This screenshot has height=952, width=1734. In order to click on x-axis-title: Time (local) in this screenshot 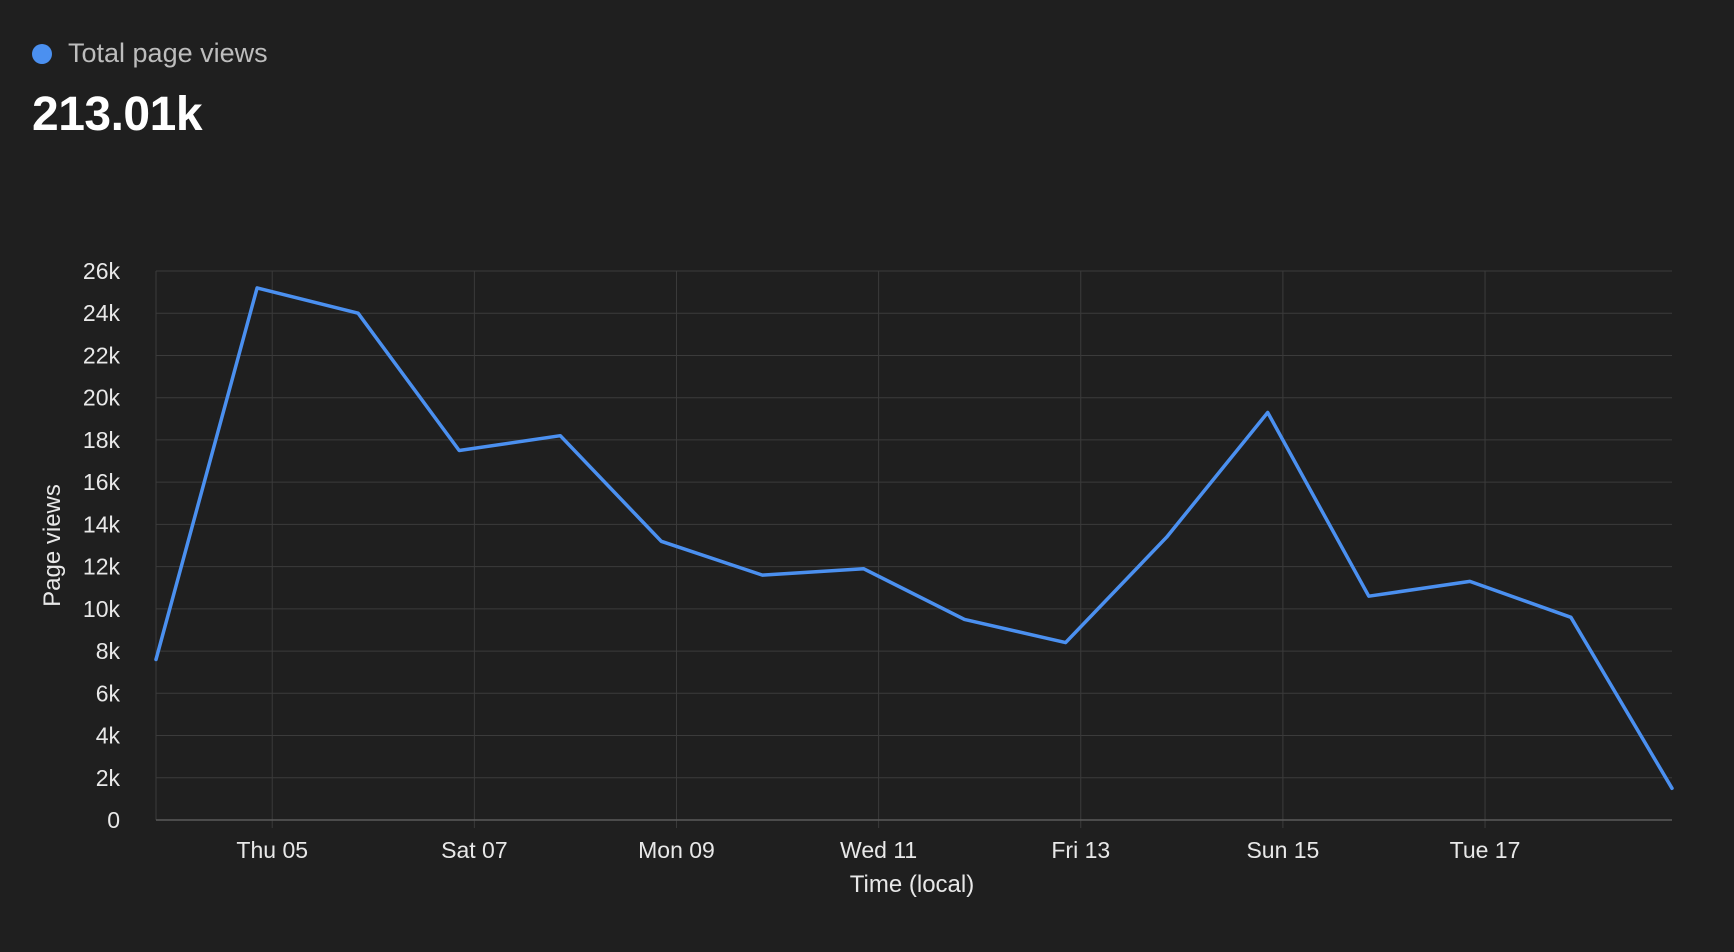, I will do `click(912, 884)`.